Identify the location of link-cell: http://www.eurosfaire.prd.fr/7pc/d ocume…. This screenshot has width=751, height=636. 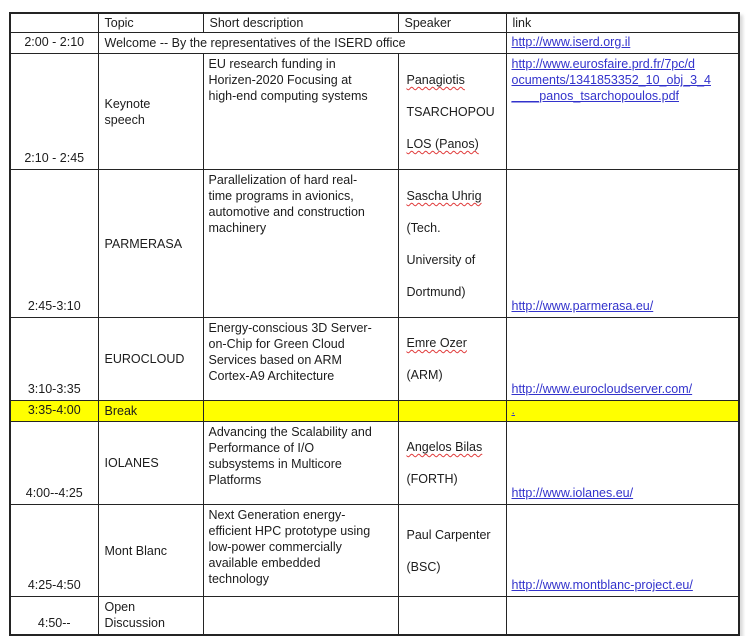
(622, 111).